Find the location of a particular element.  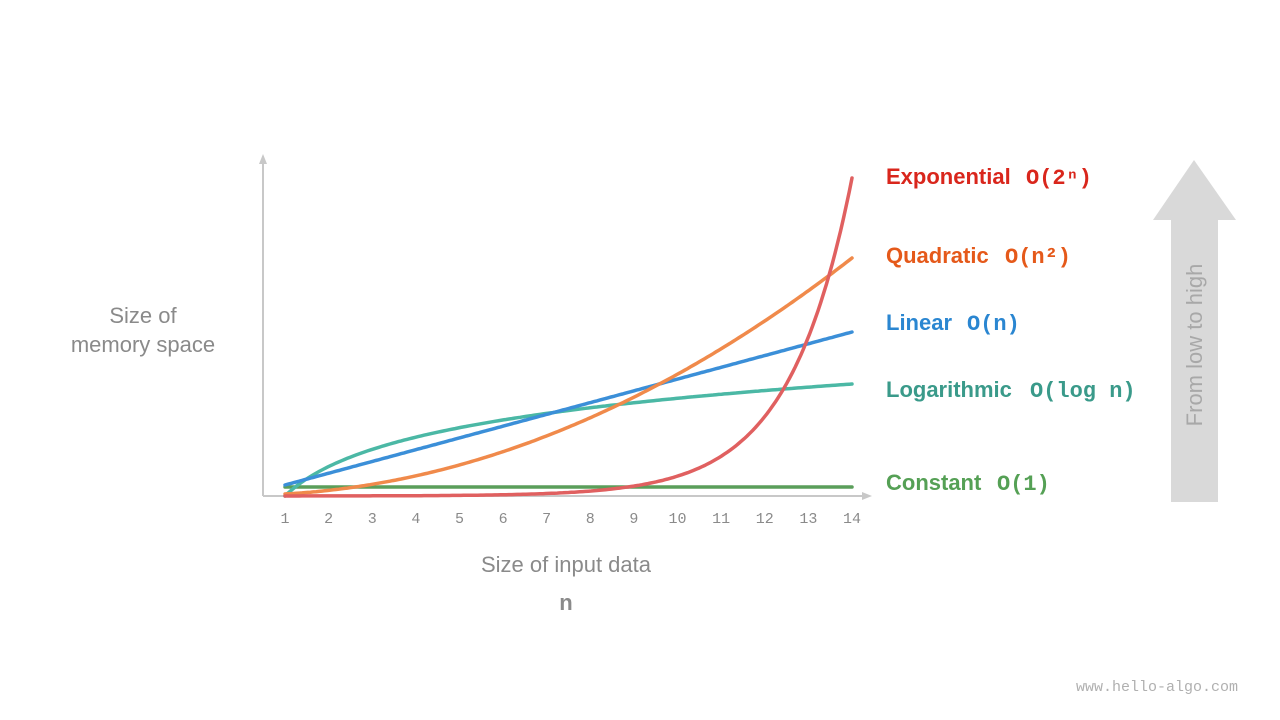

x-tick-label: 1 is located at coordinates (284, 519).